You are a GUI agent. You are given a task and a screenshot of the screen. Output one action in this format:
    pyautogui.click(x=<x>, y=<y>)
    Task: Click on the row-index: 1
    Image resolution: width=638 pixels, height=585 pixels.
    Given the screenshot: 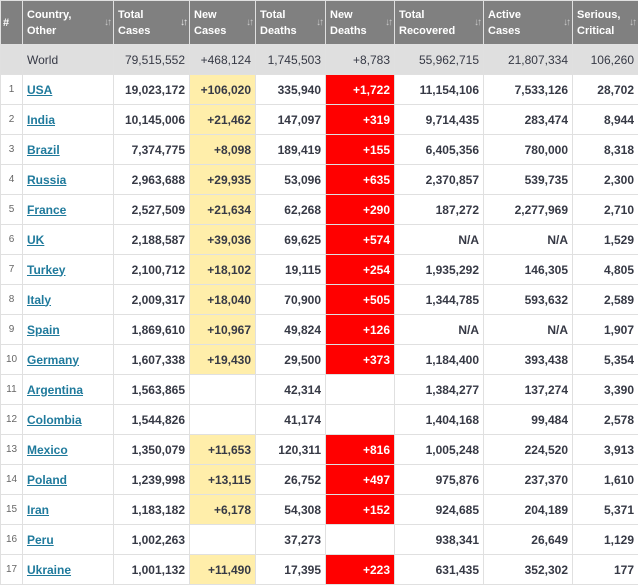 What is the action you would take?
    pyautogui.click(x=12, y=90)
    